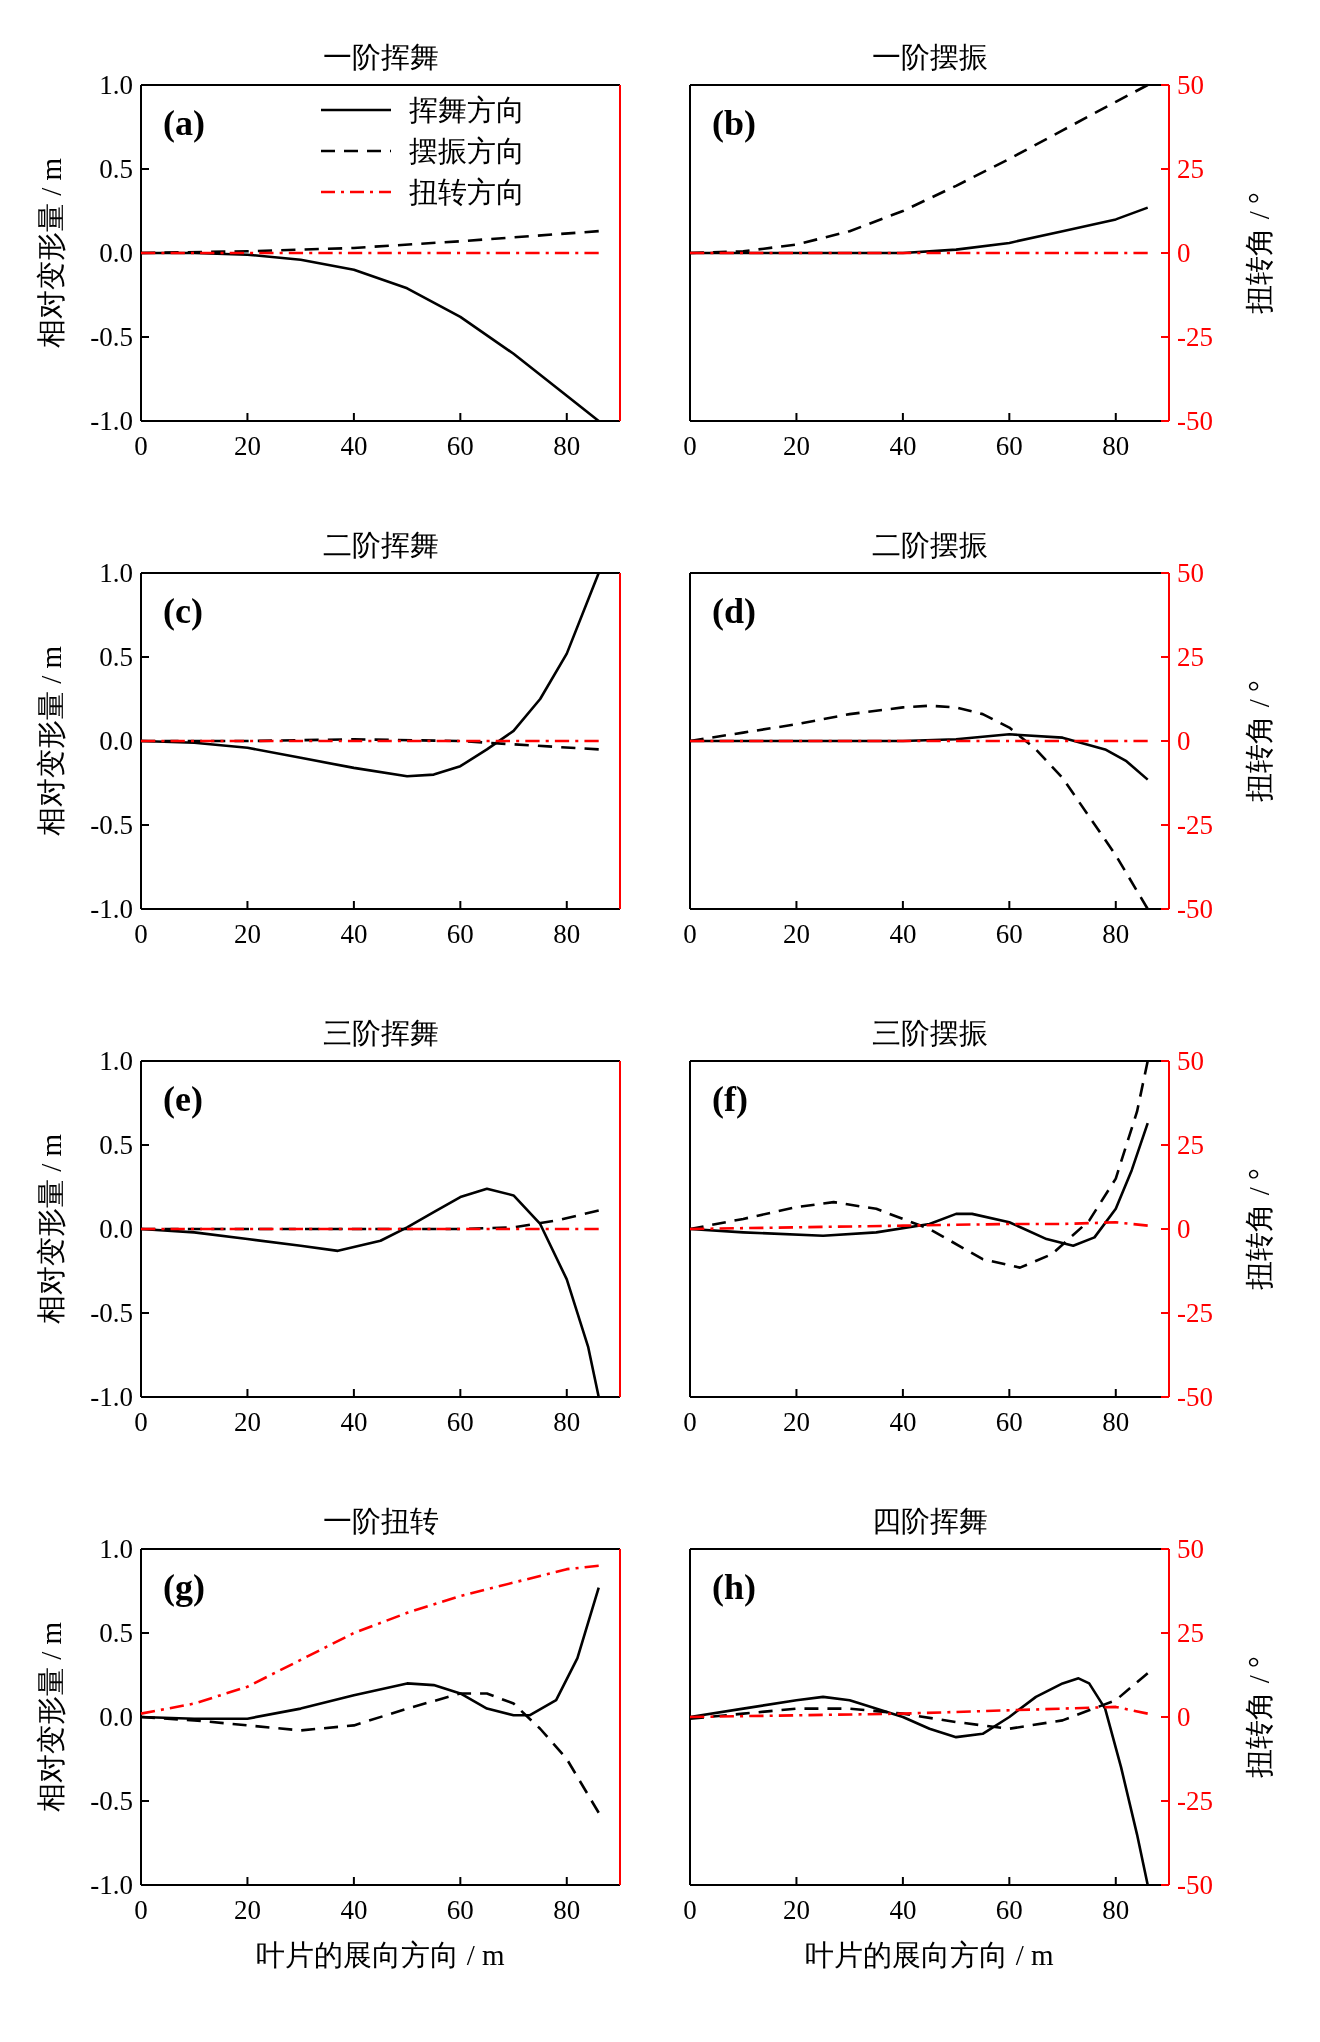  Describe the element at coordinates (929, 545) in the screenshot. I see `chart-title: 二阶摆振` at that location.